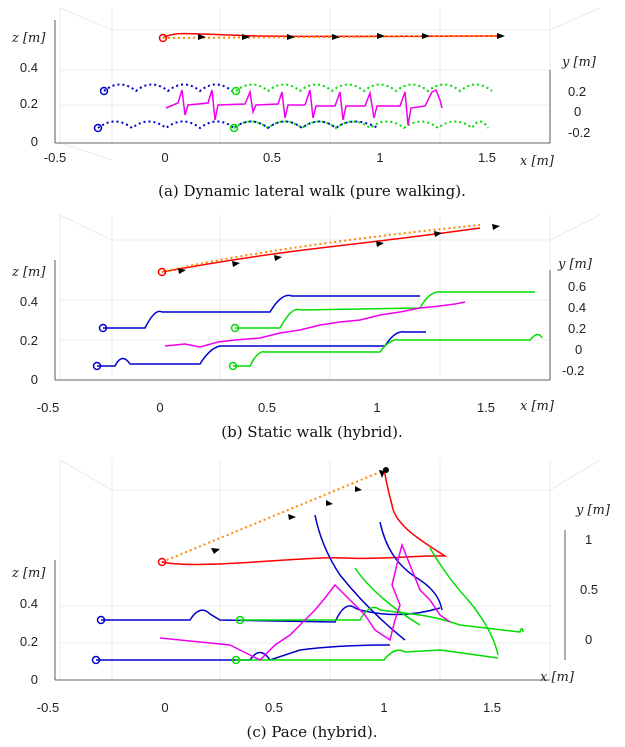 The width and height of the screenshot is (625, 747). I want to click on panel-c-foot-green-upper, so click(382, 619).